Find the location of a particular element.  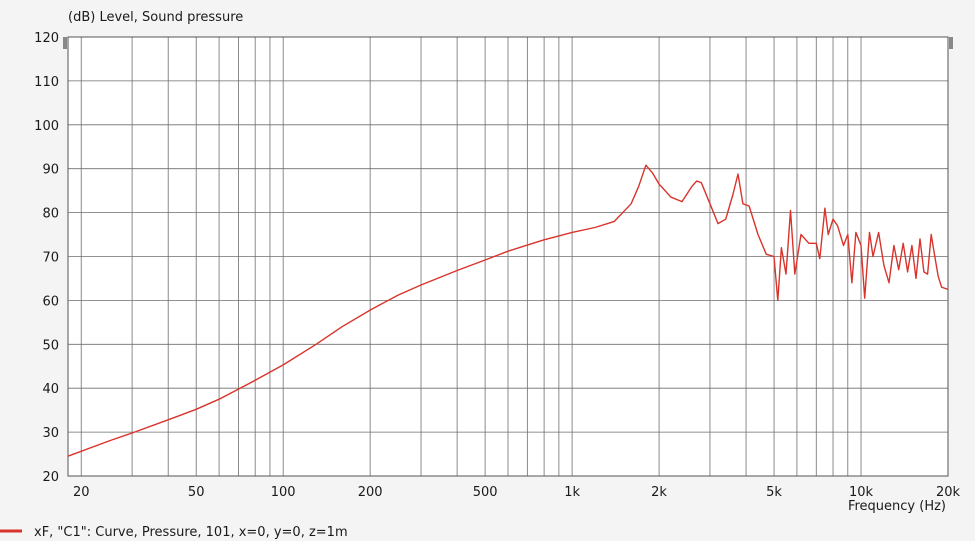

x-tick-label: 50 is located at coordinates (196, 492).